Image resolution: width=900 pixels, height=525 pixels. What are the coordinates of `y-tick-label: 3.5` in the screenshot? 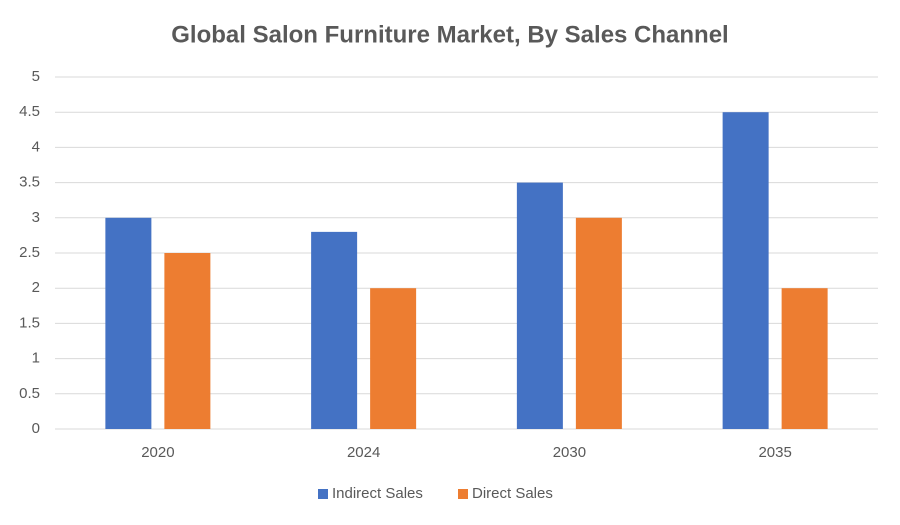 It's located at (29, 182).